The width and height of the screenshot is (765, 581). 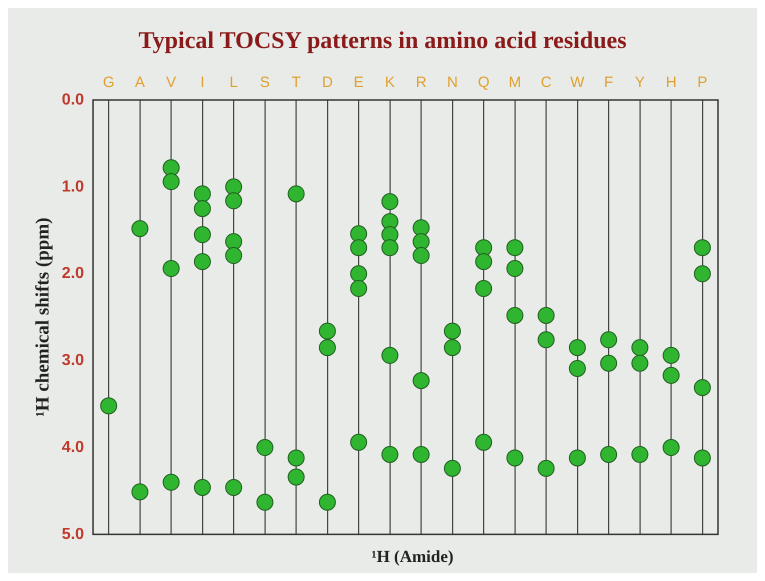 I want to click on x-axis-title: ¹H (Amide), so click(x=412, y=557).